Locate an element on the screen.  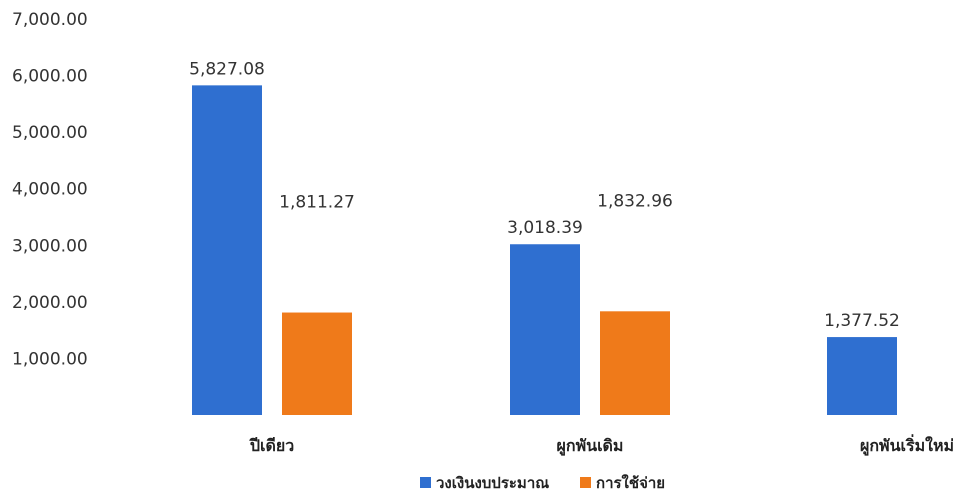
y-tick-label: 7,000.00 is located at coordinates (50, 20).